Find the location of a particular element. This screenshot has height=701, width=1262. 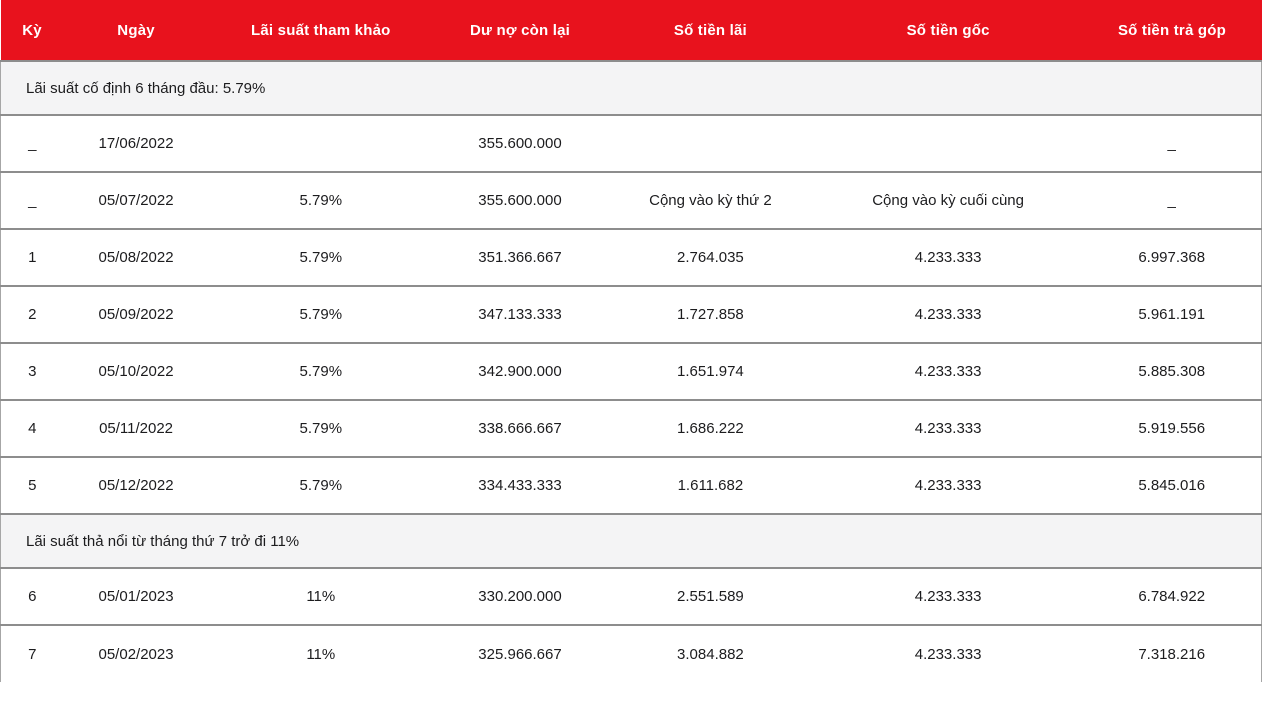

cell-du-no-con-lai: 351.366.667 is located at coordinates (520, 257).